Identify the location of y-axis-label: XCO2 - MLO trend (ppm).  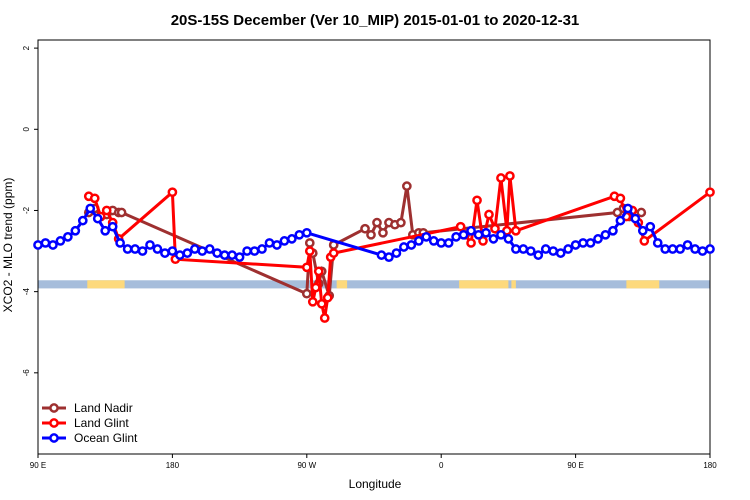
(8, 245).